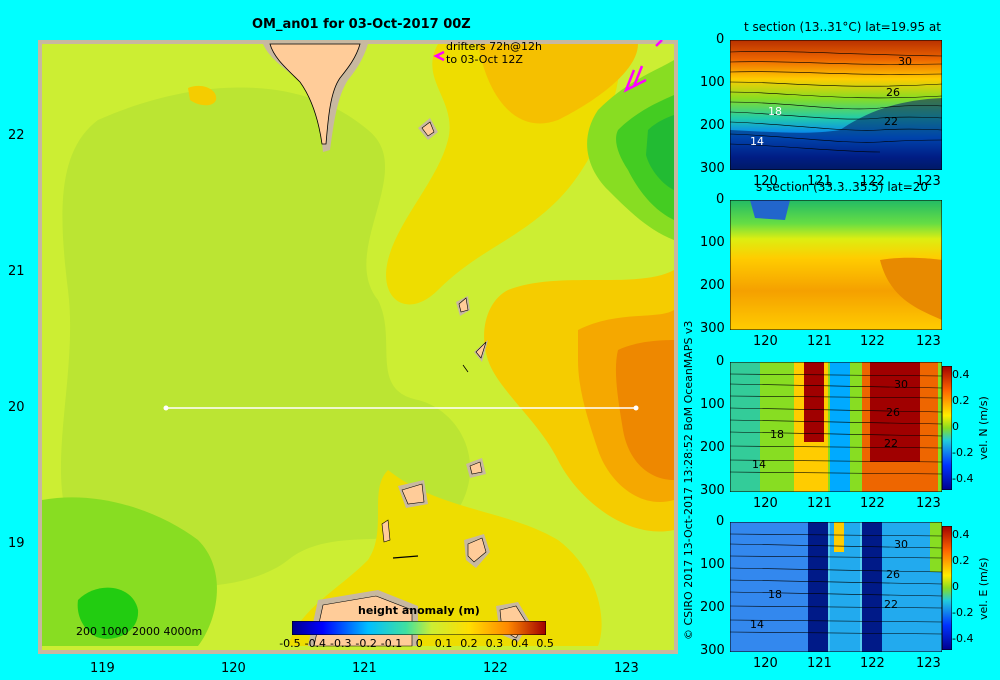 Image resolution: width=1000 pixels, height=680 pixels. What do you see at coordinates (893, 92) in the screenshot?
I see `t-contour-26: 26` at bounding box center [893, 92].